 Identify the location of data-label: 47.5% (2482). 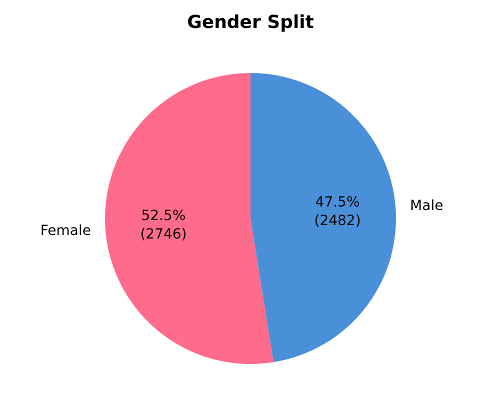
(337, 211).